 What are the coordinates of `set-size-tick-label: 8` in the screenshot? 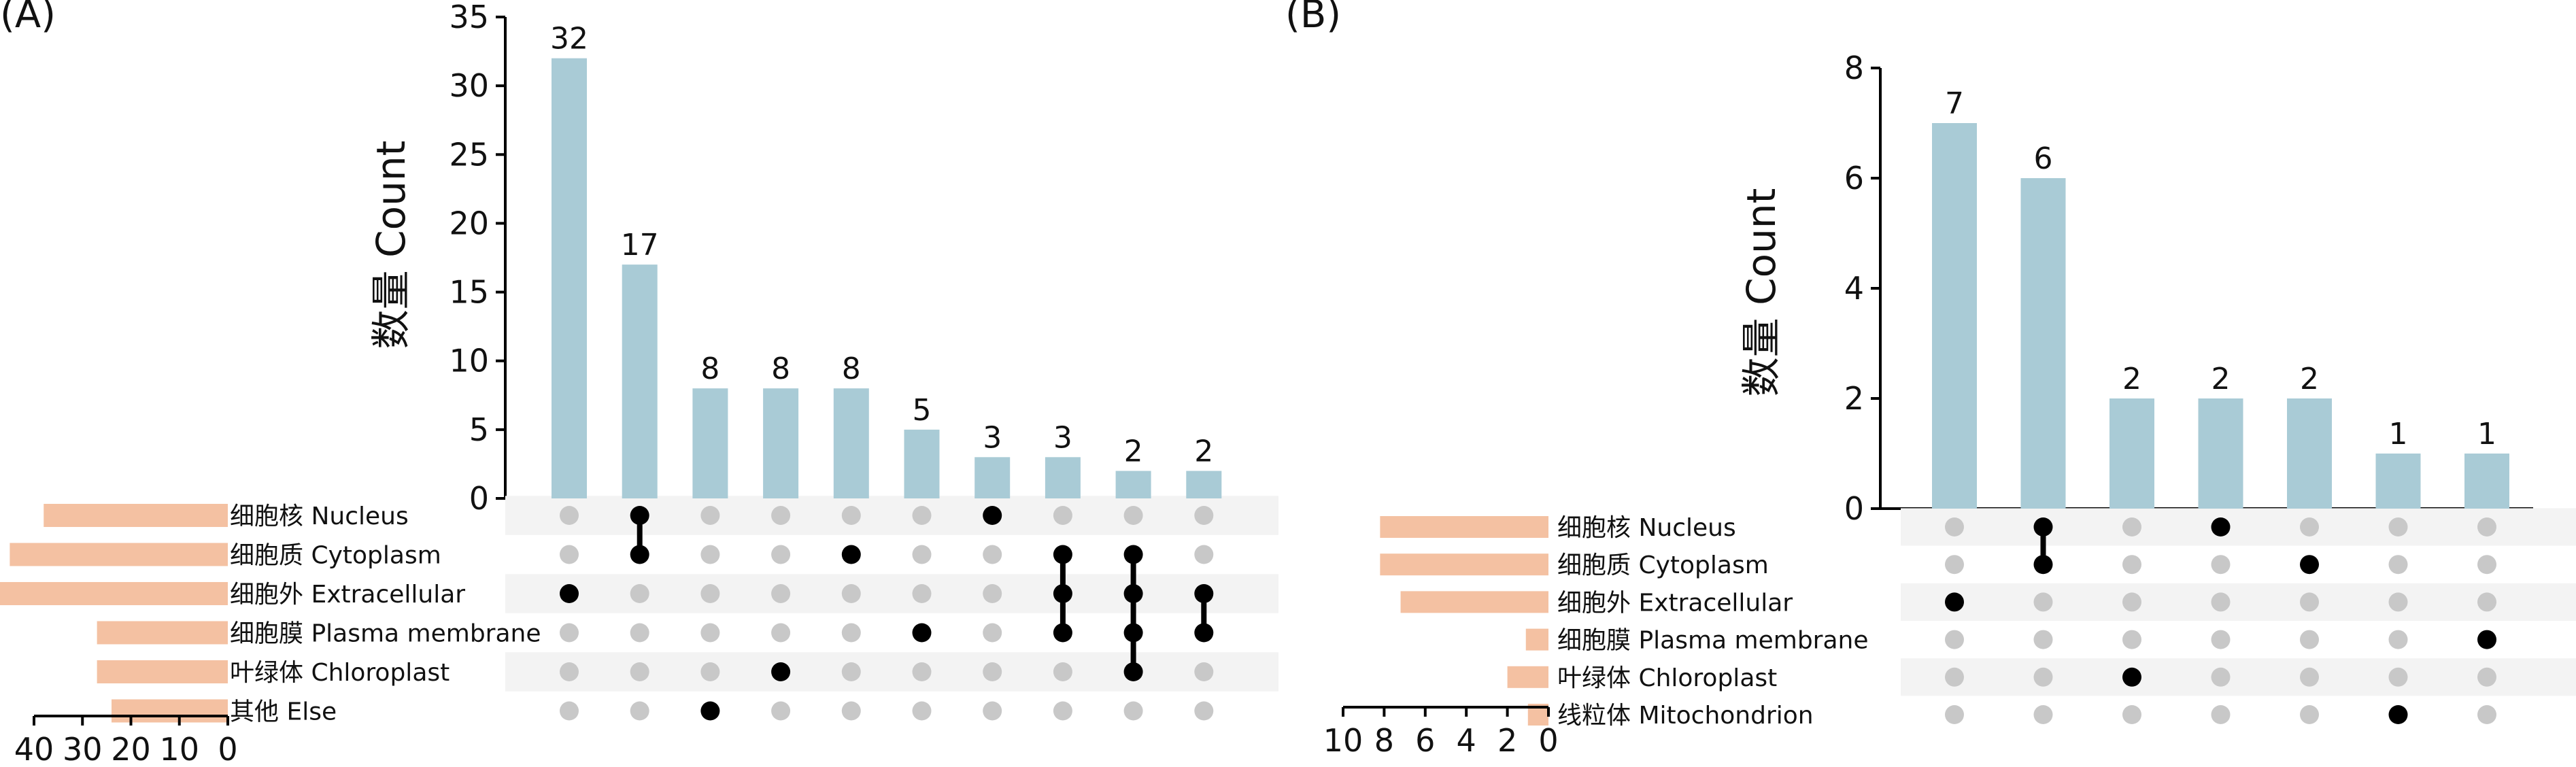 It's located at (1384, 740).